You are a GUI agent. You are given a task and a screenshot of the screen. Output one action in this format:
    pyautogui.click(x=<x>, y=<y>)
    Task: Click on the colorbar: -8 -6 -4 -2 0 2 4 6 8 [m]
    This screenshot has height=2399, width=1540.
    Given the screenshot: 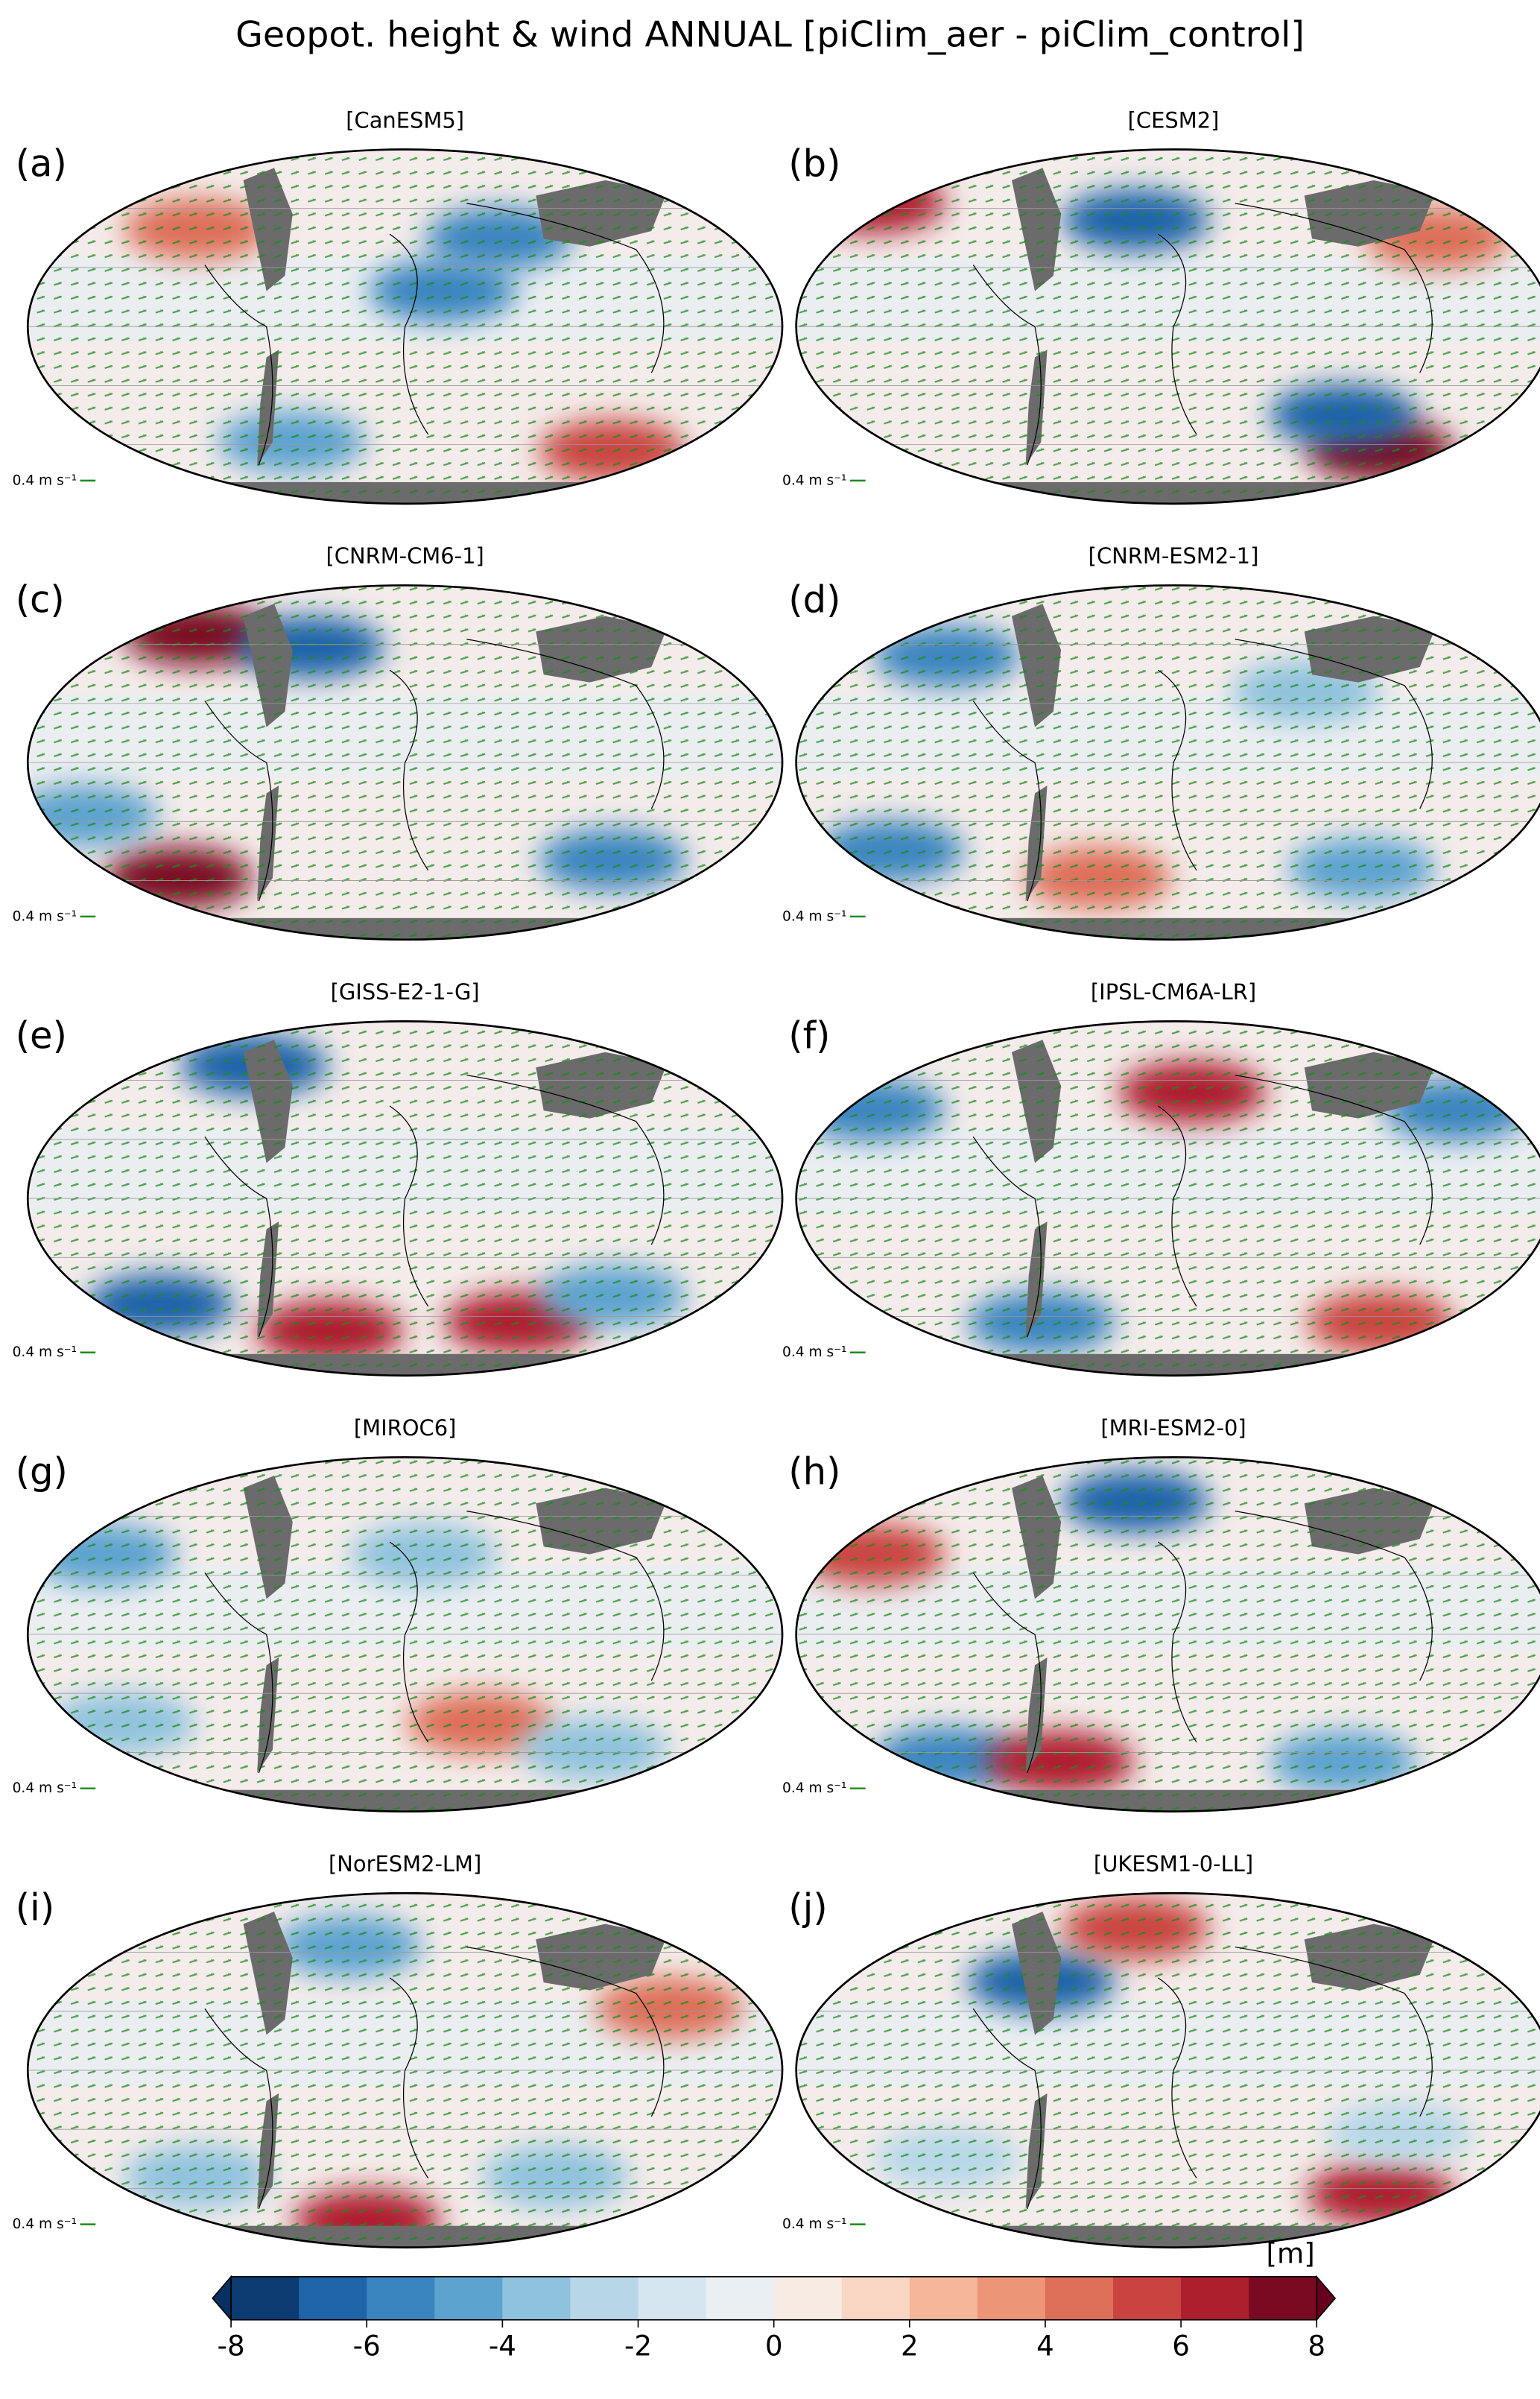 What is the action you would take?
    pyautogui.click(x=774, y=2299)
    